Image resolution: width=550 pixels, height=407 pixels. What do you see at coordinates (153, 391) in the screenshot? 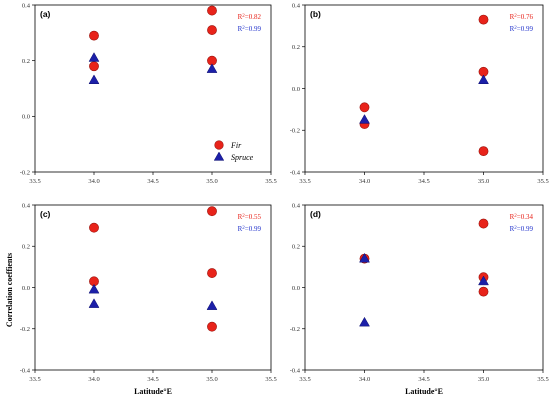
I see `x-axis-label-left: Latitude°E` at bounding box center [153, 391].